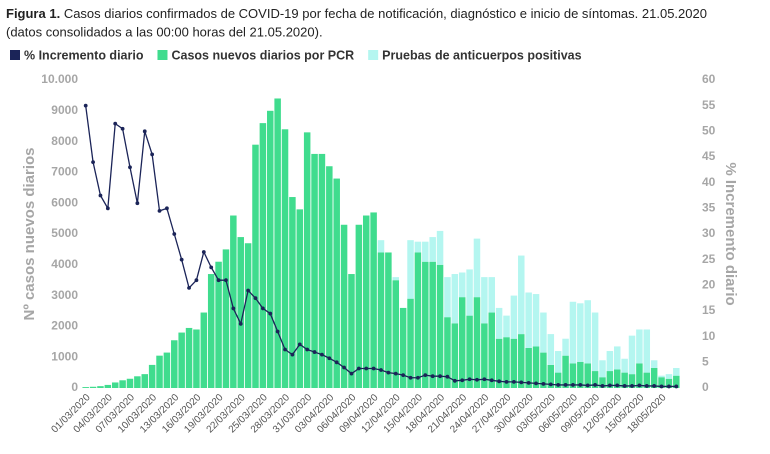  What do you see at coordinates (64, 264) in the screenshot?
I see `y-tick-label: 4000` at bounding box center [64, 264].